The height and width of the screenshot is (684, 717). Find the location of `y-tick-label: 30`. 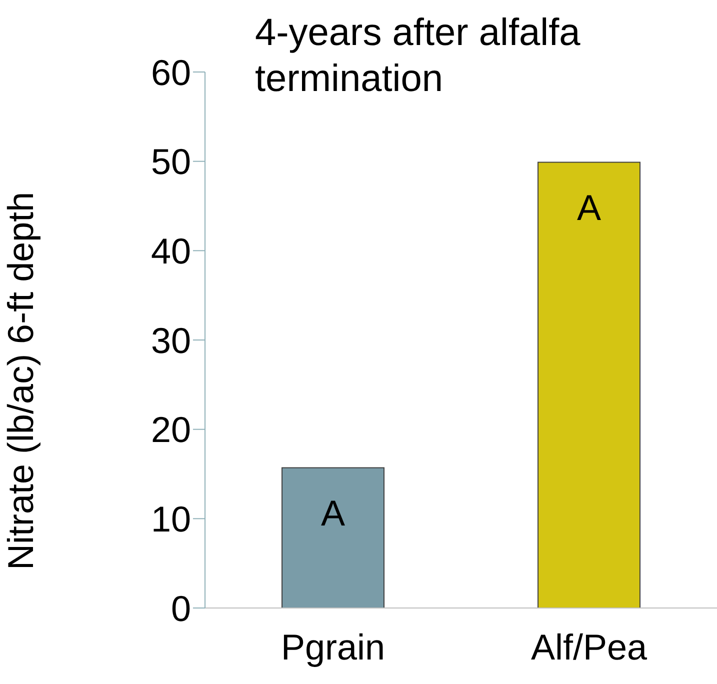

y-tick-label: 30 is located at coordinates (170, 340).